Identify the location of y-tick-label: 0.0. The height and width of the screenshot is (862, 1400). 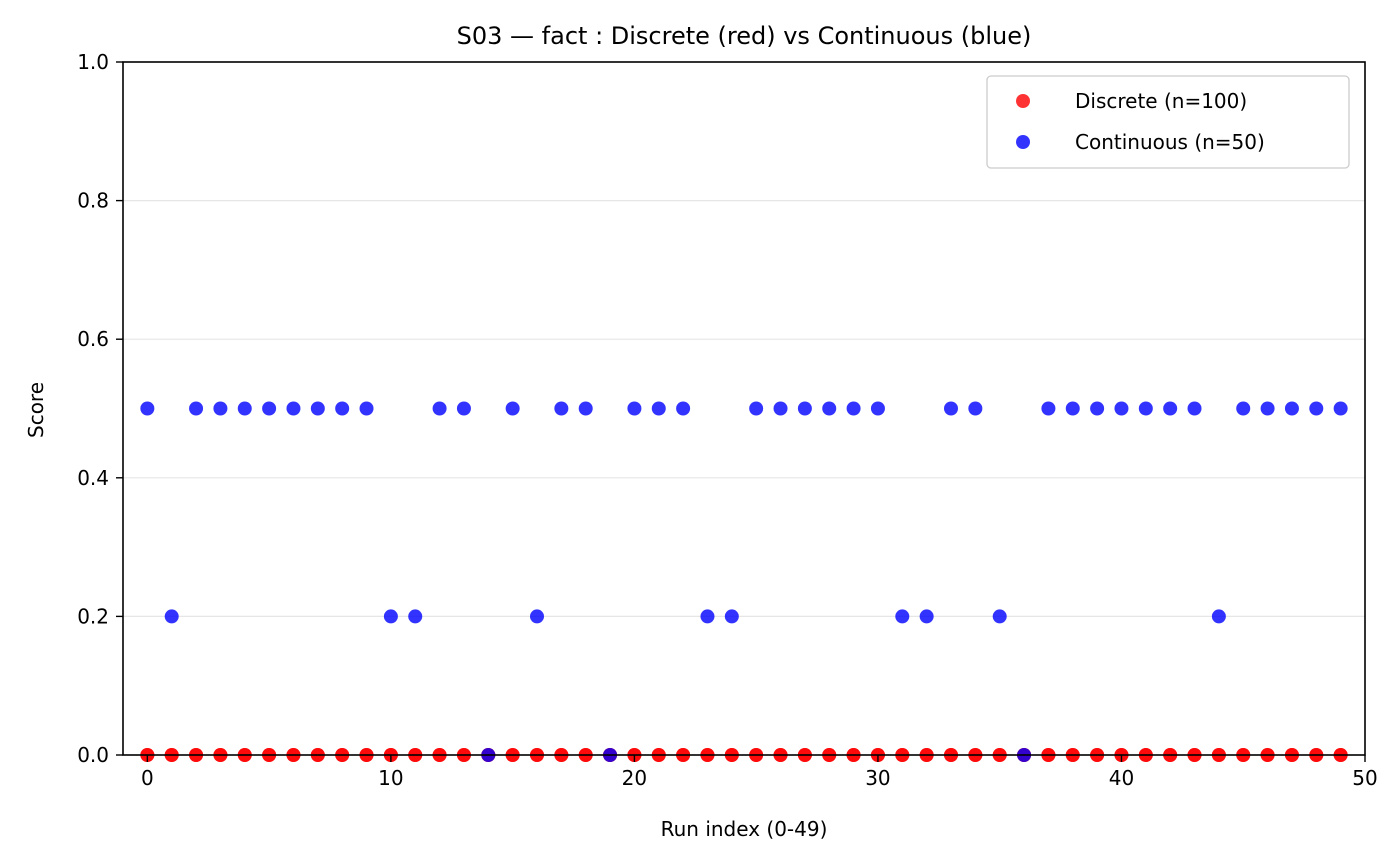
(93, 755).